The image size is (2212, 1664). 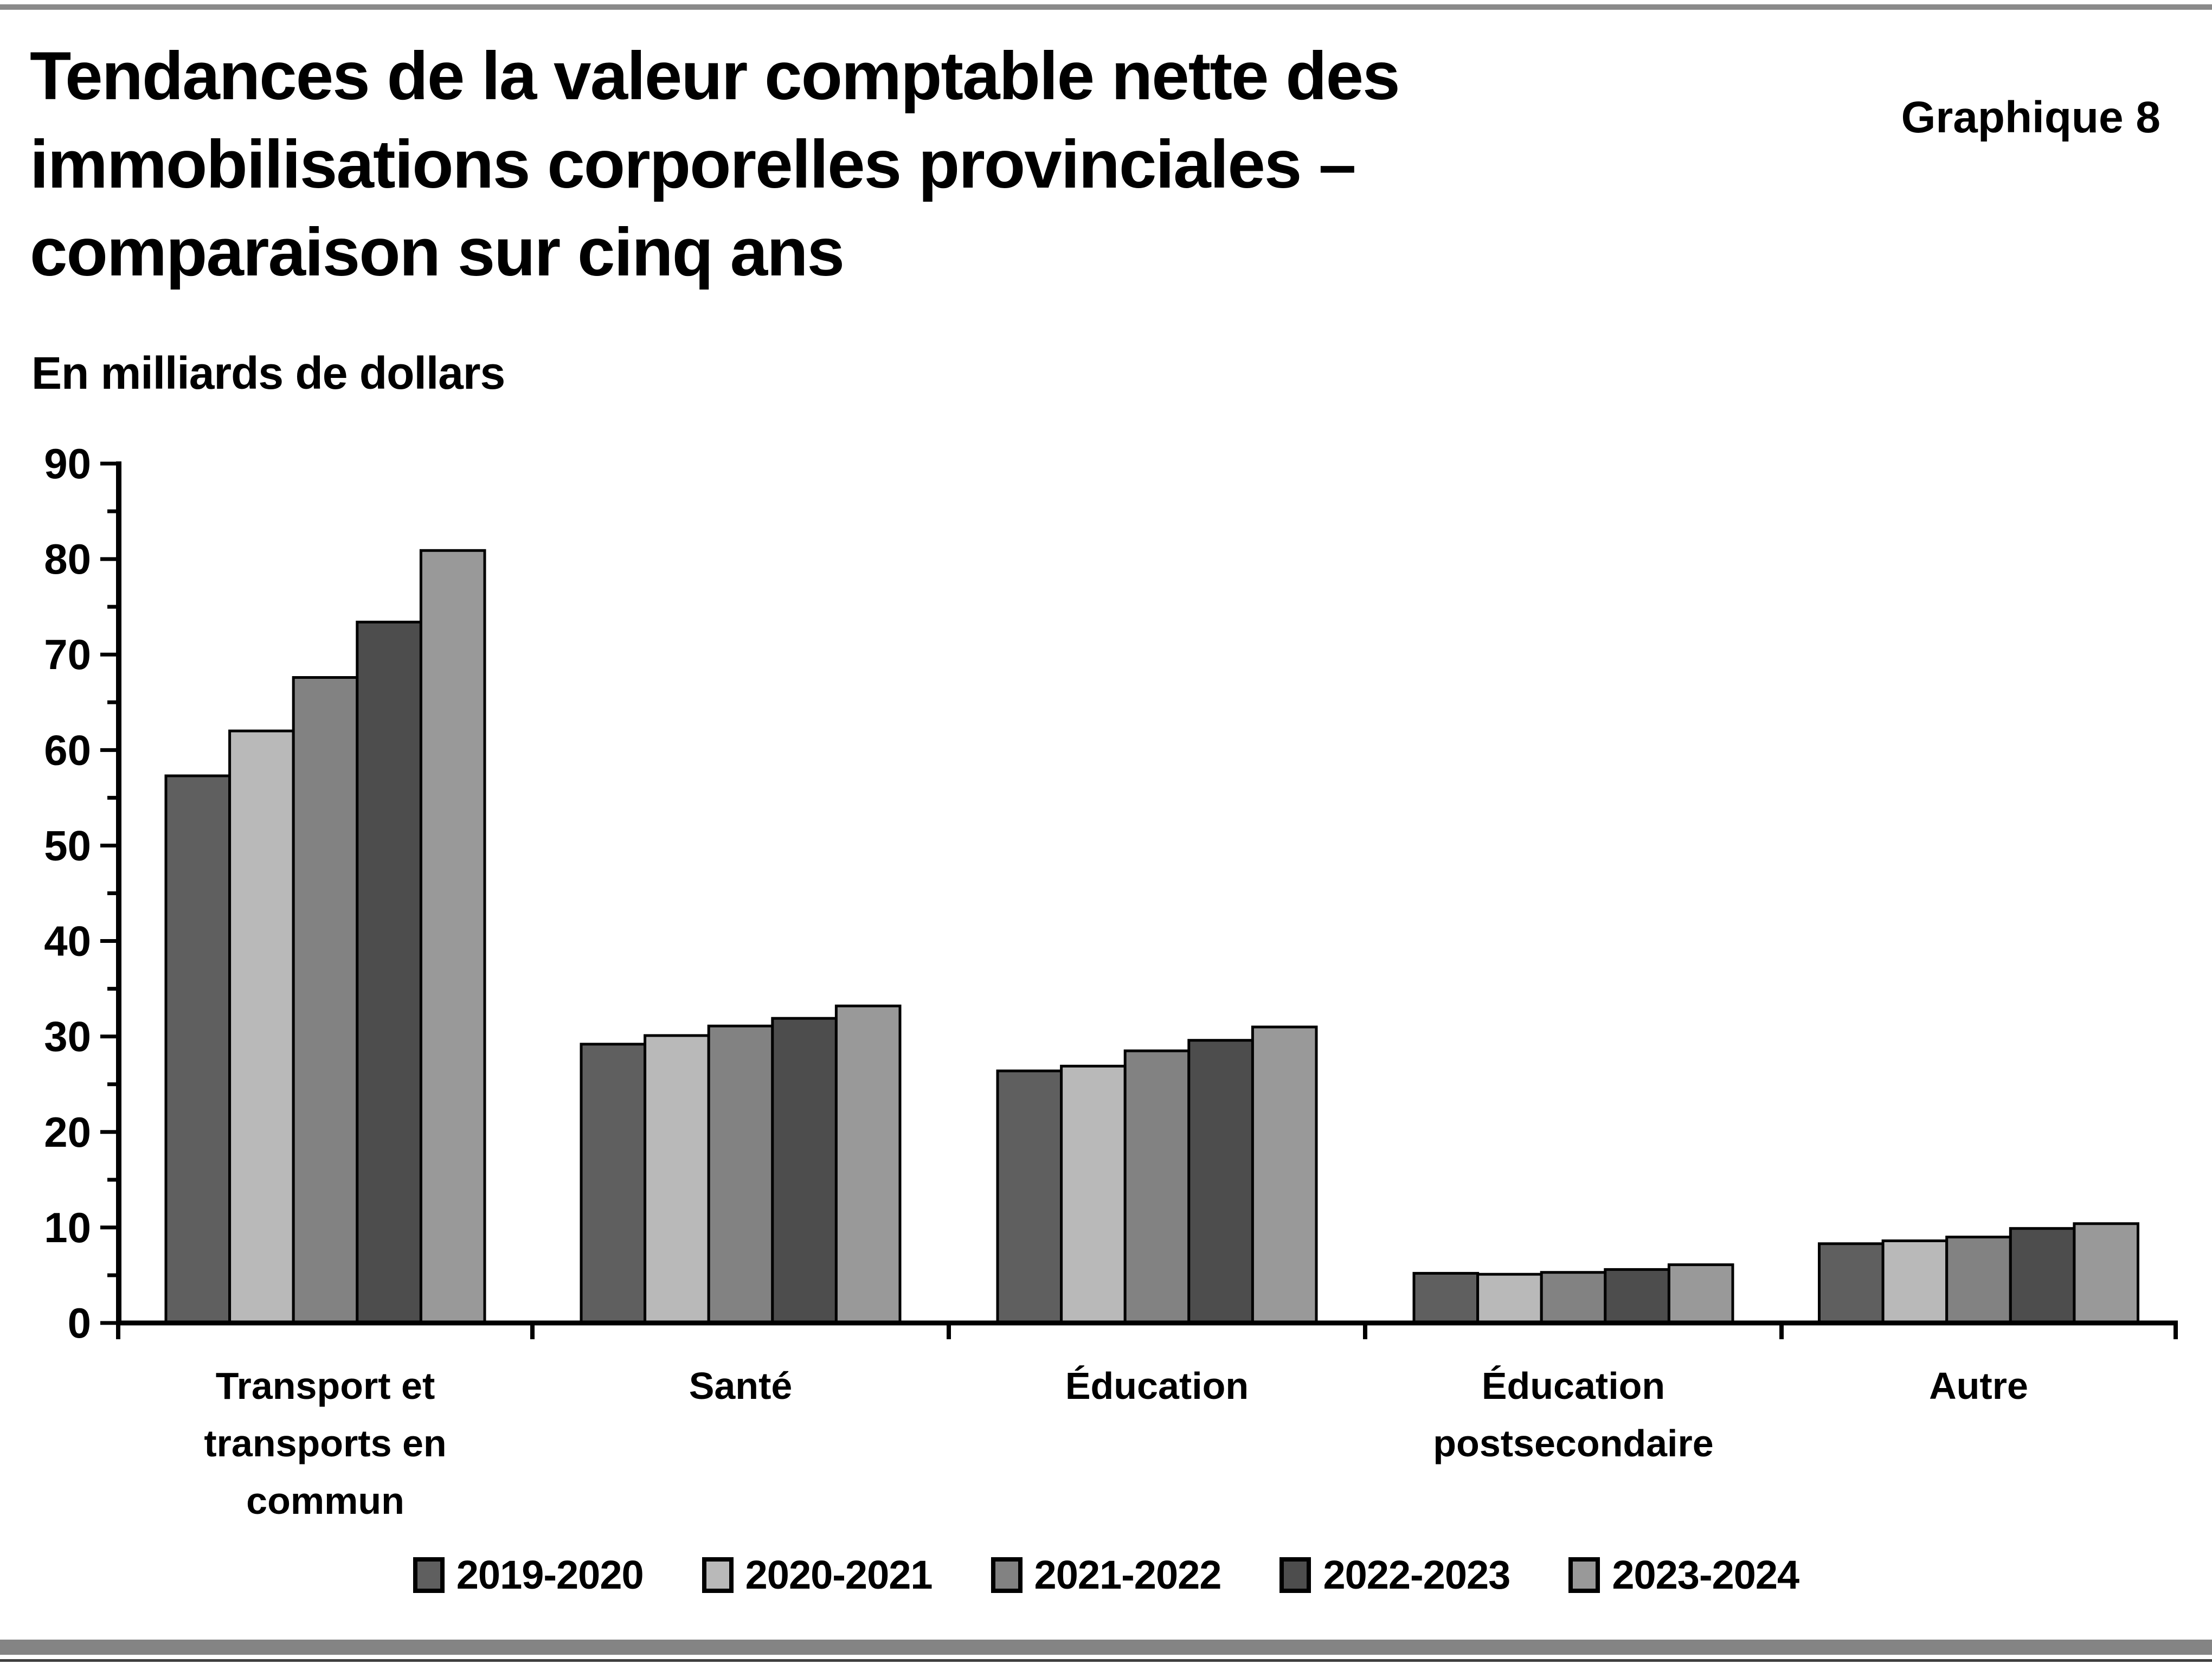 I want to click on y-tick-label: 60, so click(x=67, y=750).